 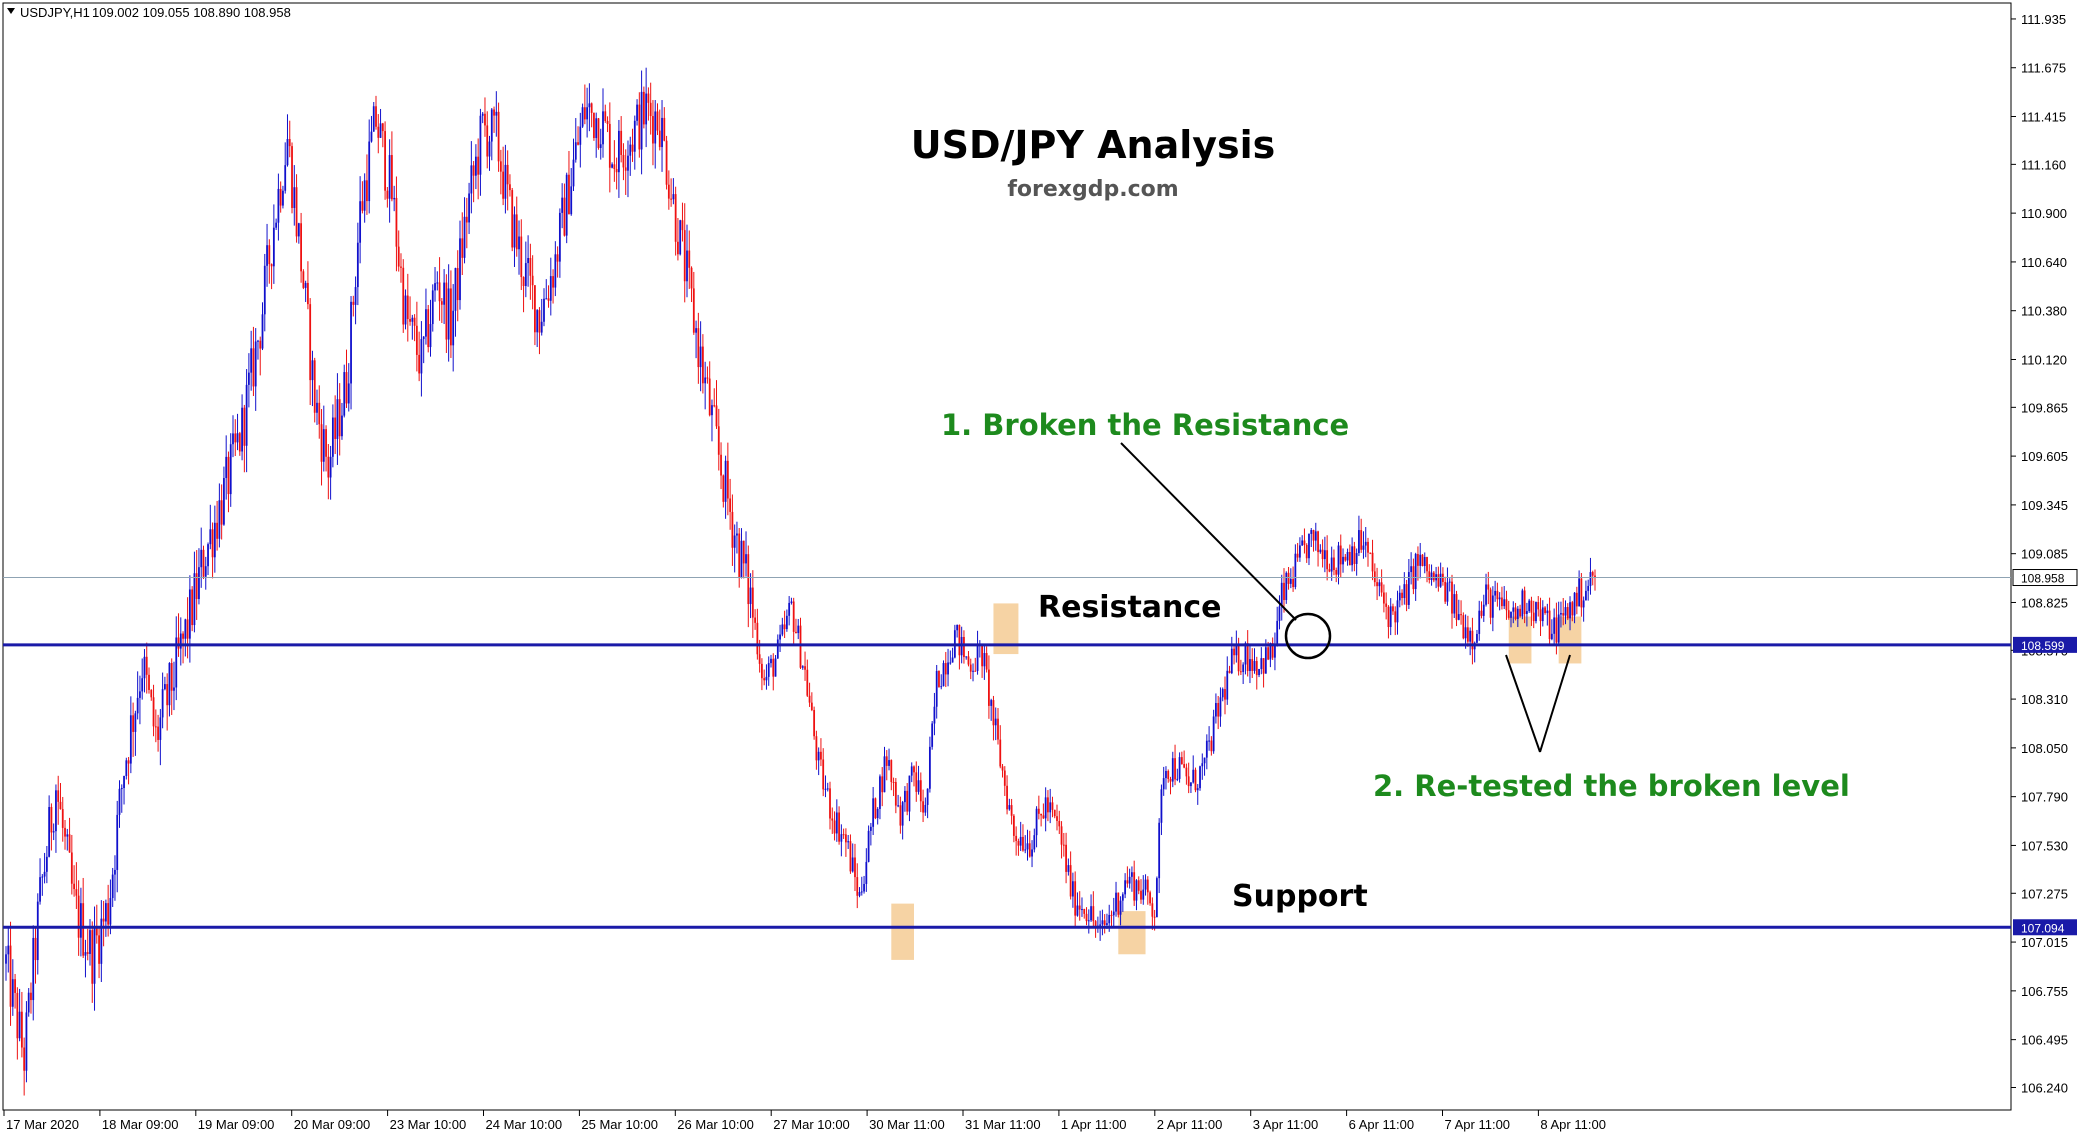 I want to click on time-tick-label: 6 Apr 11:00, so click(x=1382, y=1124).